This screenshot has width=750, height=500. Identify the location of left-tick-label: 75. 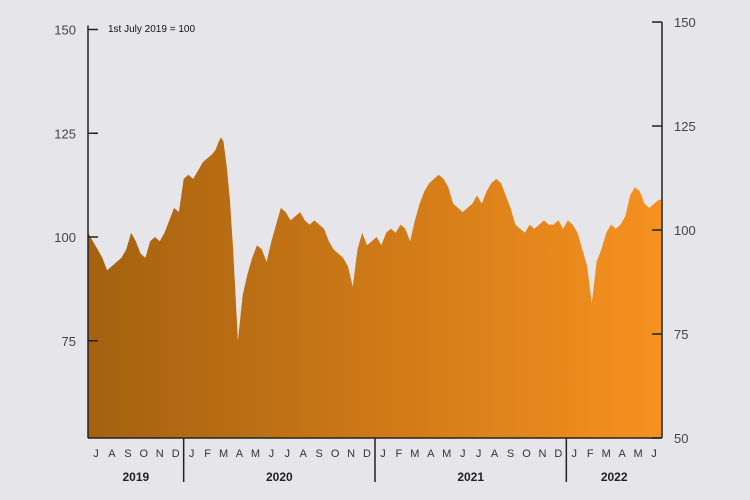
(69, 341).